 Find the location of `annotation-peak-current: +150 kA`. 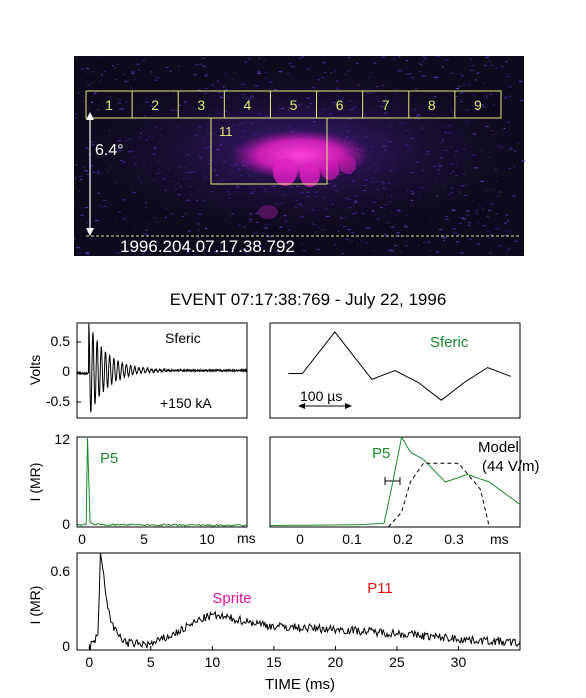

annotation-peak-current: +150 kA is located at coordinates (186, 403).